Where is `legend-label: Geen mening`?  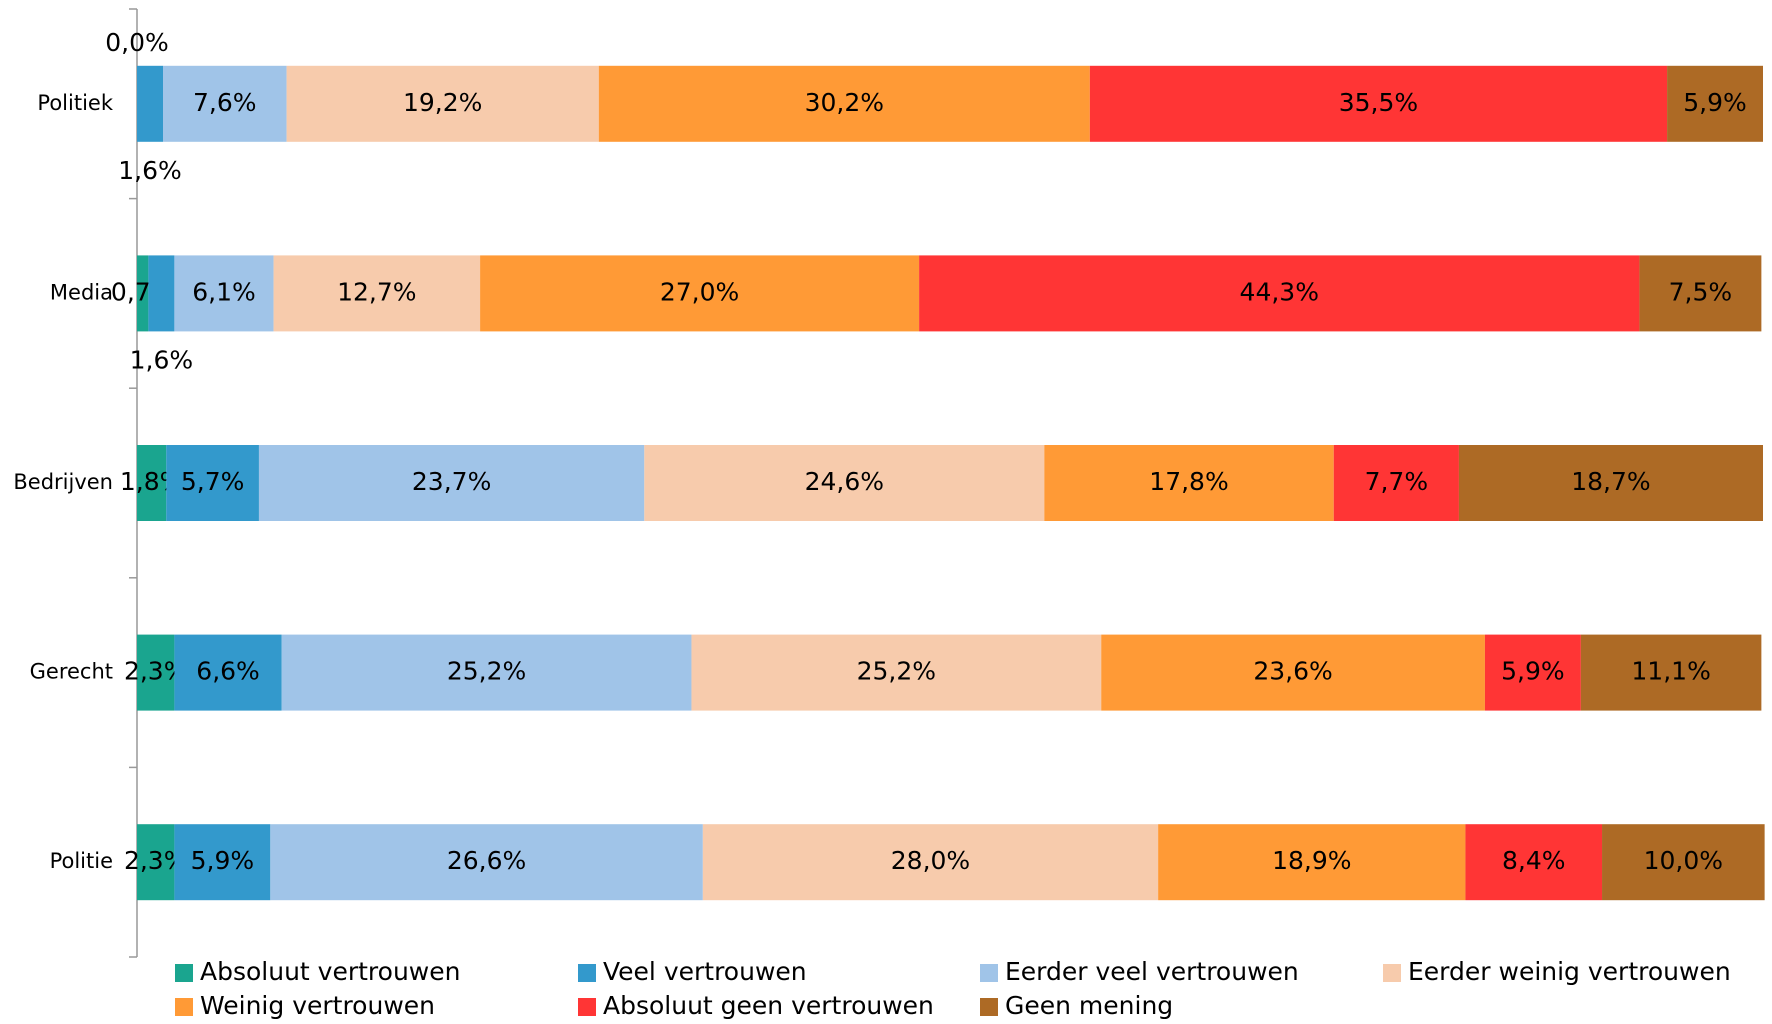 legend-label: Geen mening is located at coordinates (1089, 1005).